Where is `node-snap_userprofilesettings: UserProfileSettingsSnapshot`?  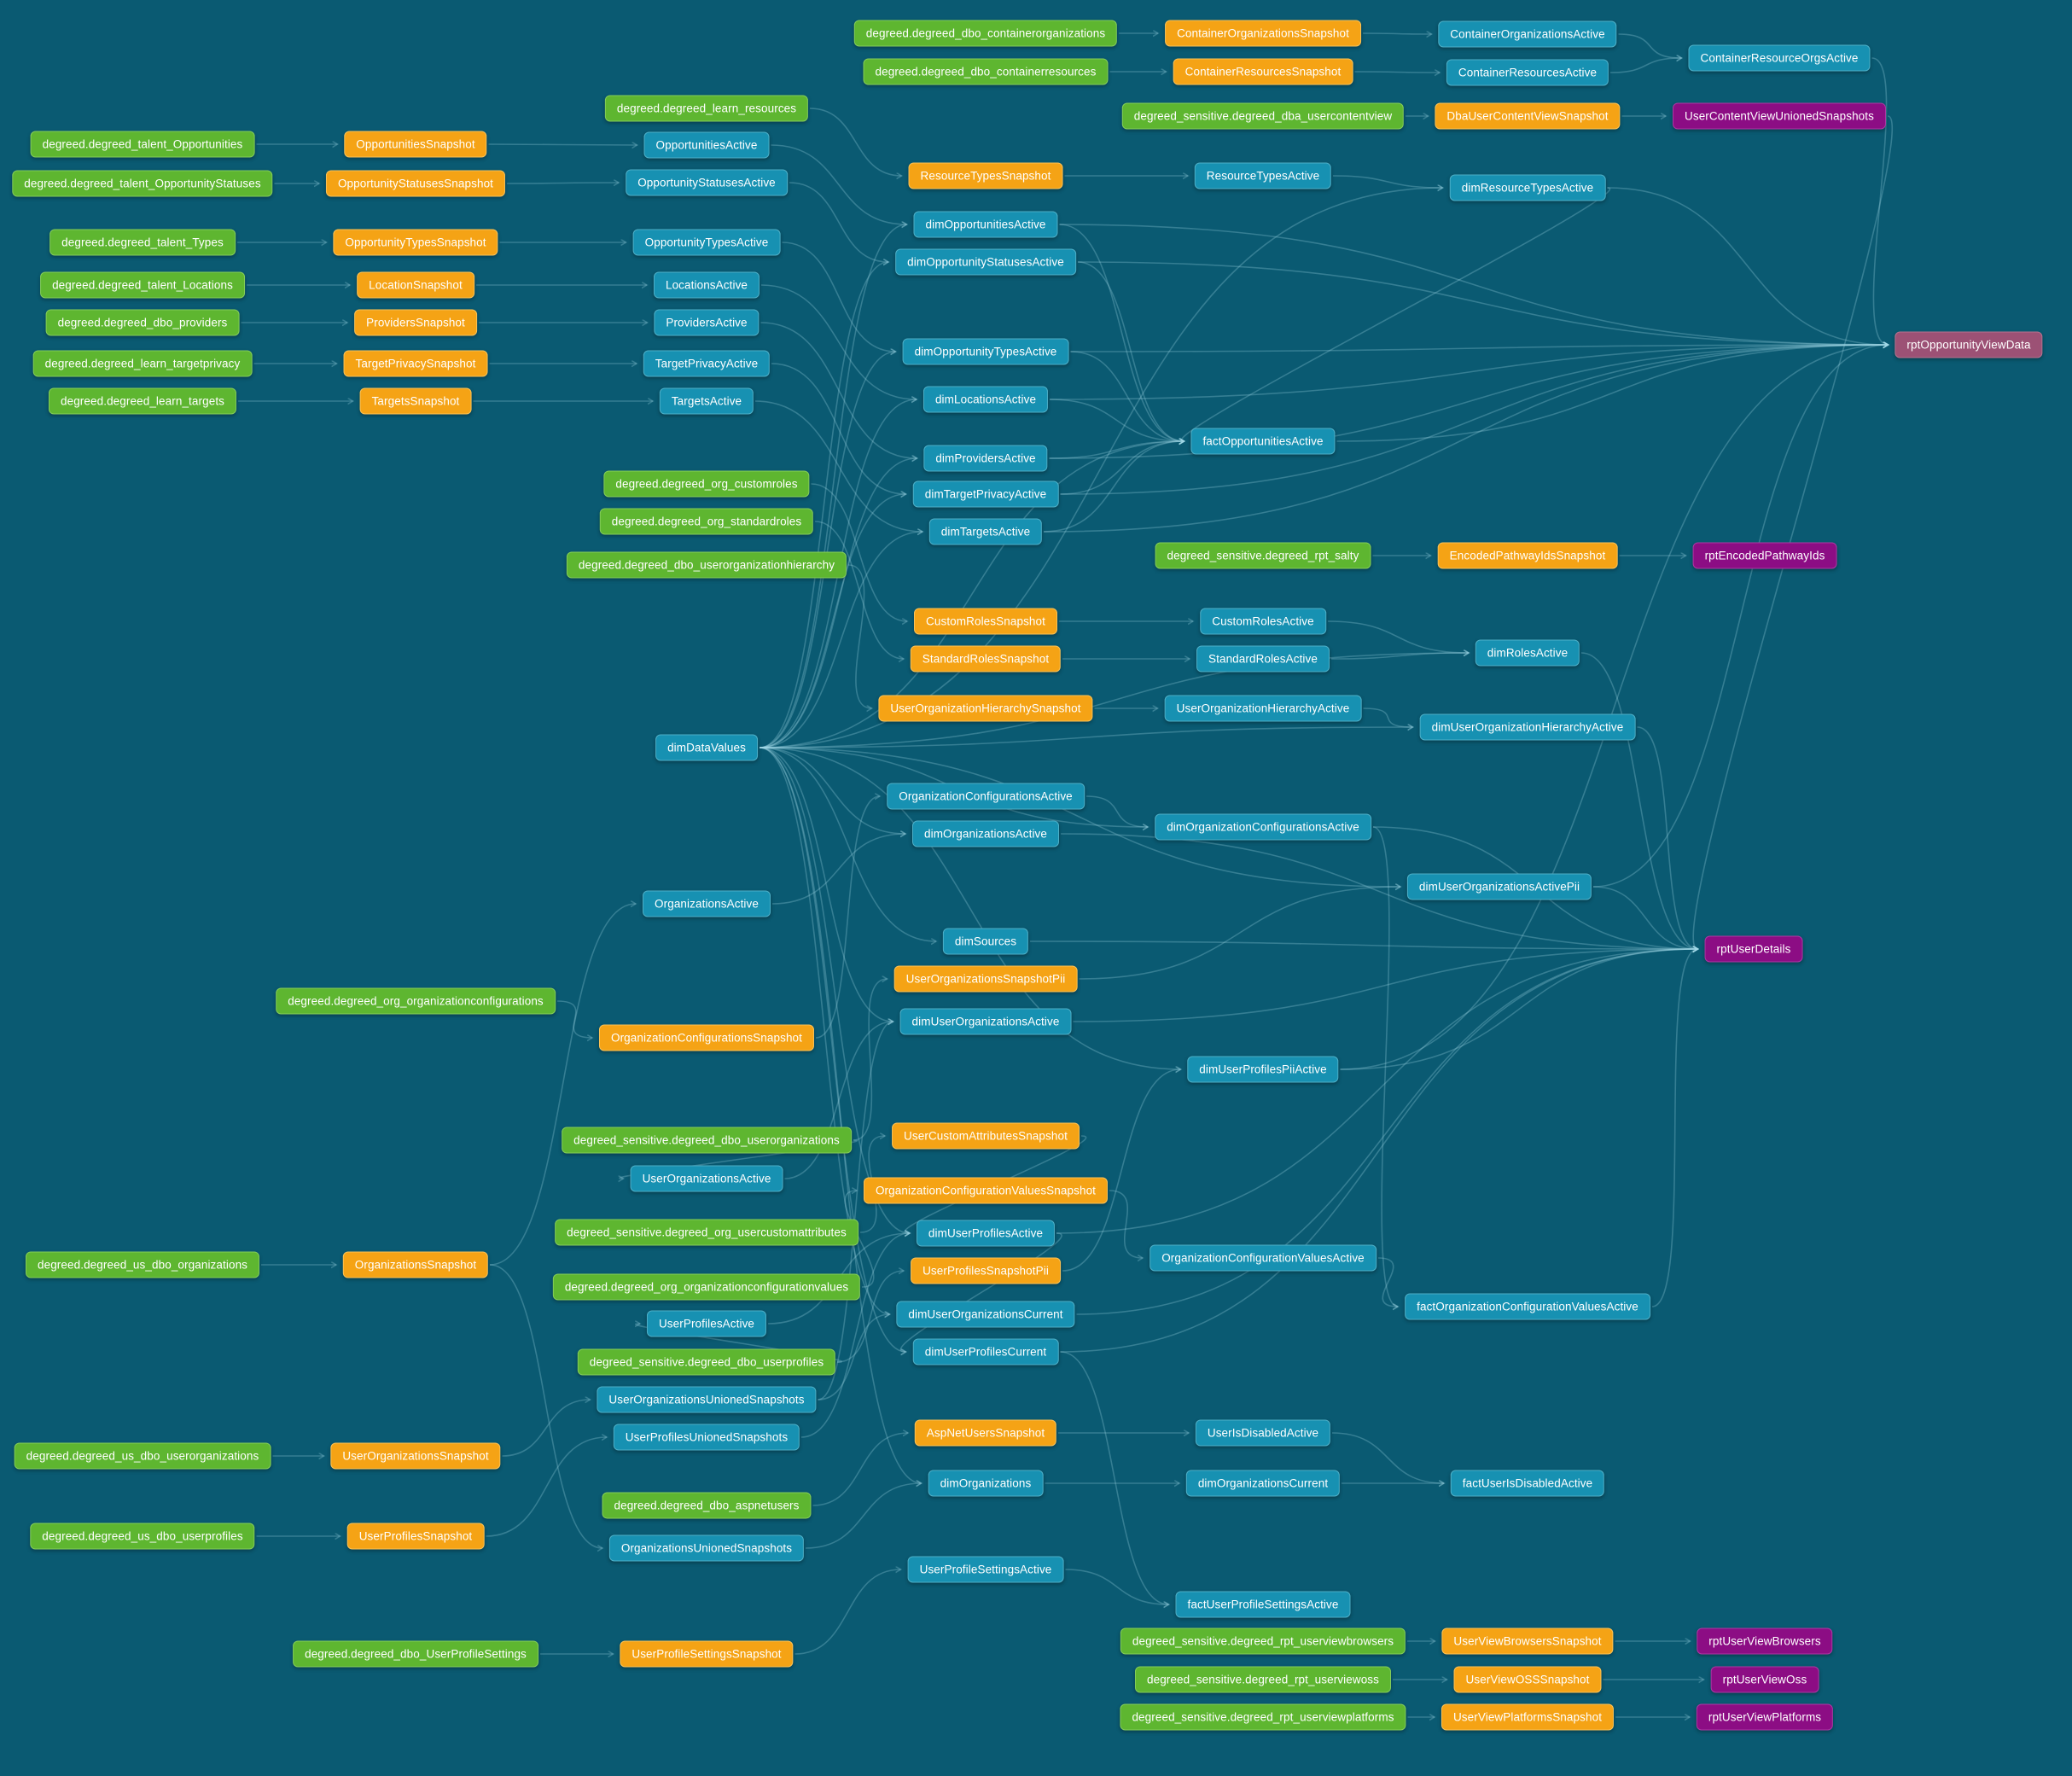
node-snap_userprofilesettings: UserProfileSettingsSnapshot is located at coordinates (707, 1654).